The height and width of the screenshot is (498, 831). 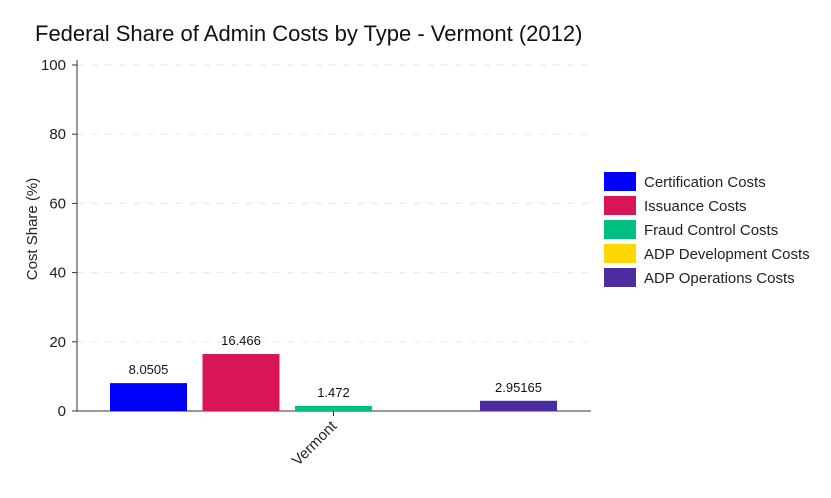 I want to click on legend-label: Issuance Costs, so click(x=695, y=206).